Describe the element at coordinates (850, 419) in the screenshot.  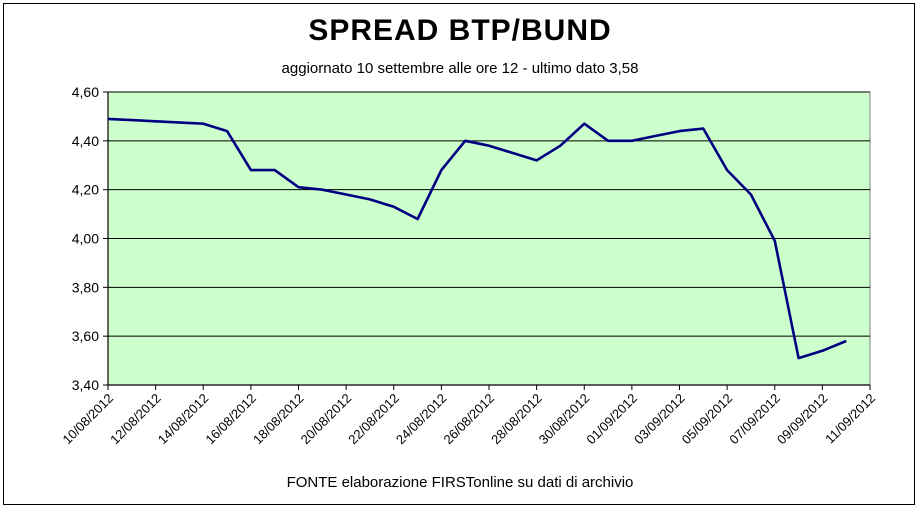
I see `x-tick-label: 11/09/2012` at that location.